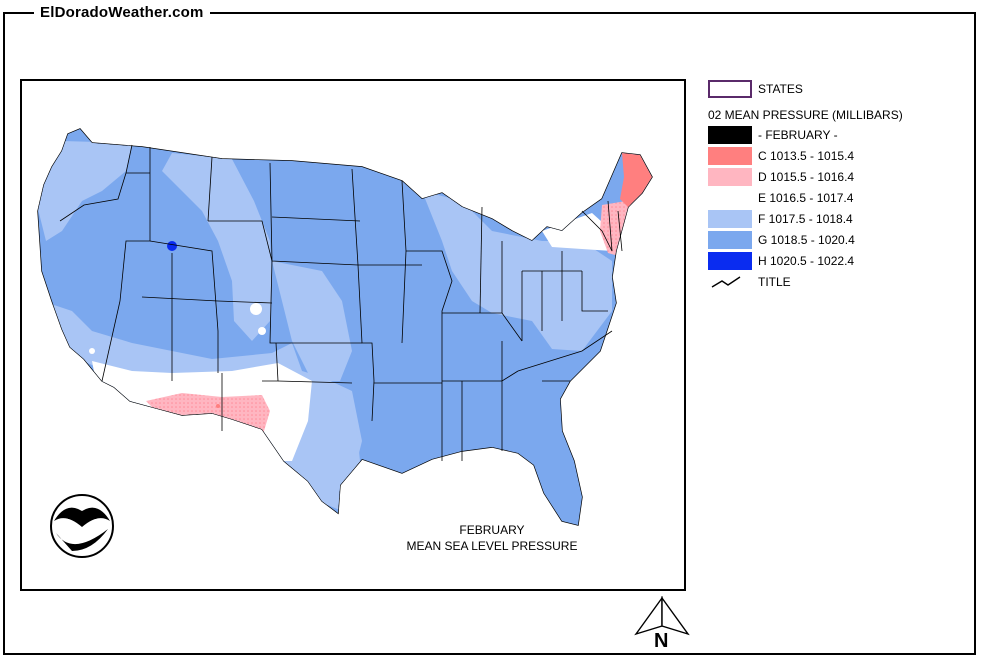 This screenshot has height=660, width=981. Describe the element at coordinates (730, 135) in the screenshot. I see `legend-swatch-february` at that location.